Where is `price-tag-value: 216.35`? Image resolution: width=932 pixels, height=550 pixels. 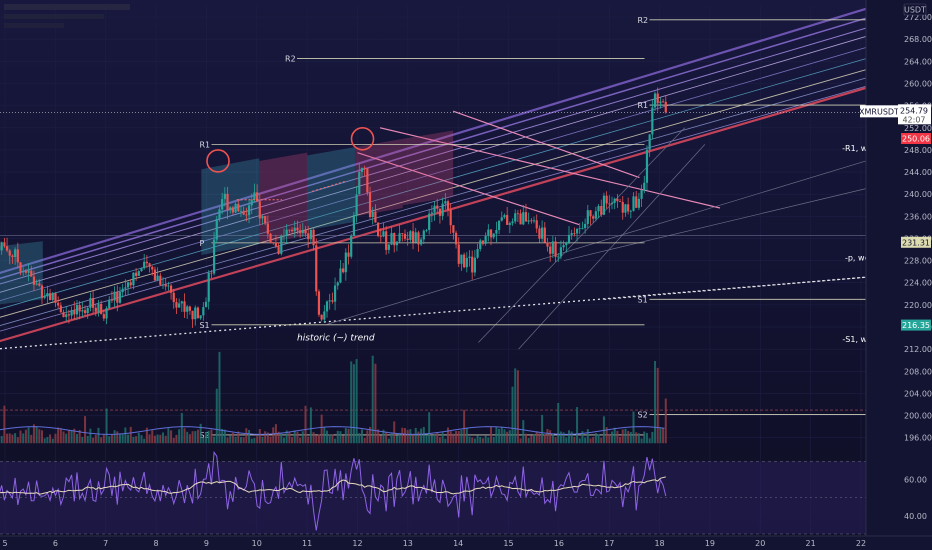 price-tag-value: 216.35 is located at coordinates (916, 325).